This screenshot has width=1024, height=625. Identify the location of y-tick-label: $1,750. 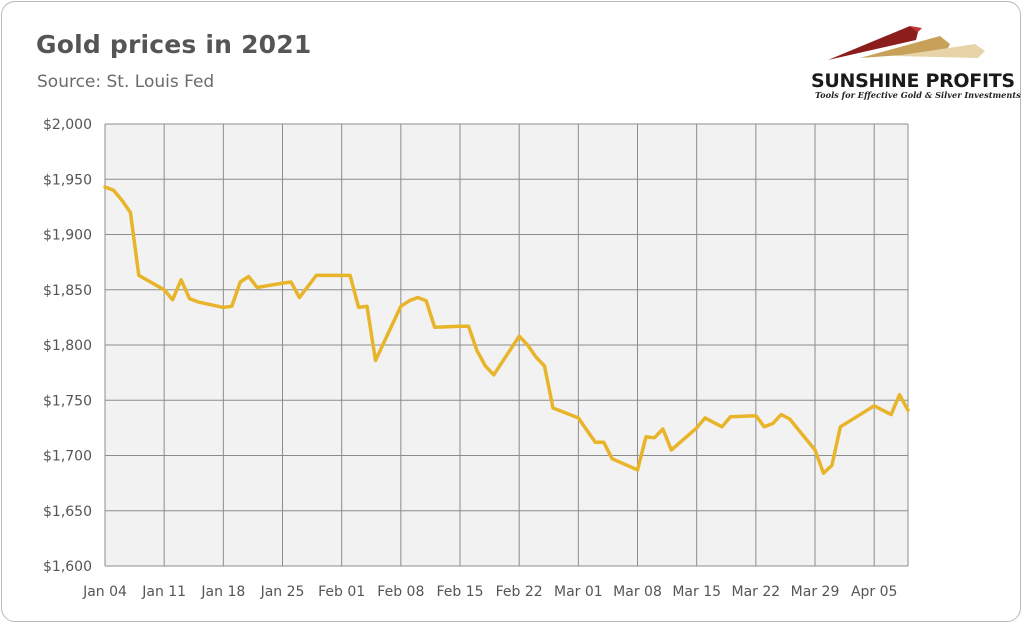
(67, 401).